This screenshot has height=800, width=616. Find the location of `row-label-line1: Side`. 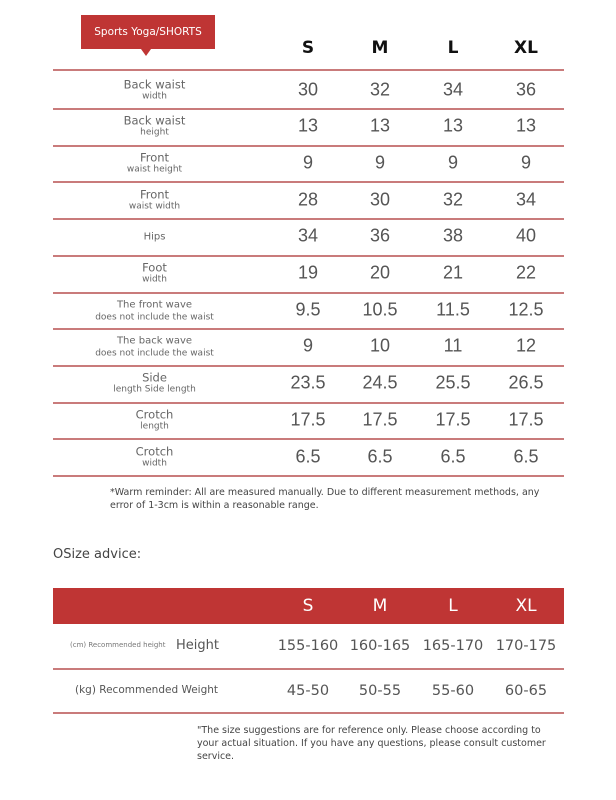

row-label-line1: Side is located at coordinates (154, 377).